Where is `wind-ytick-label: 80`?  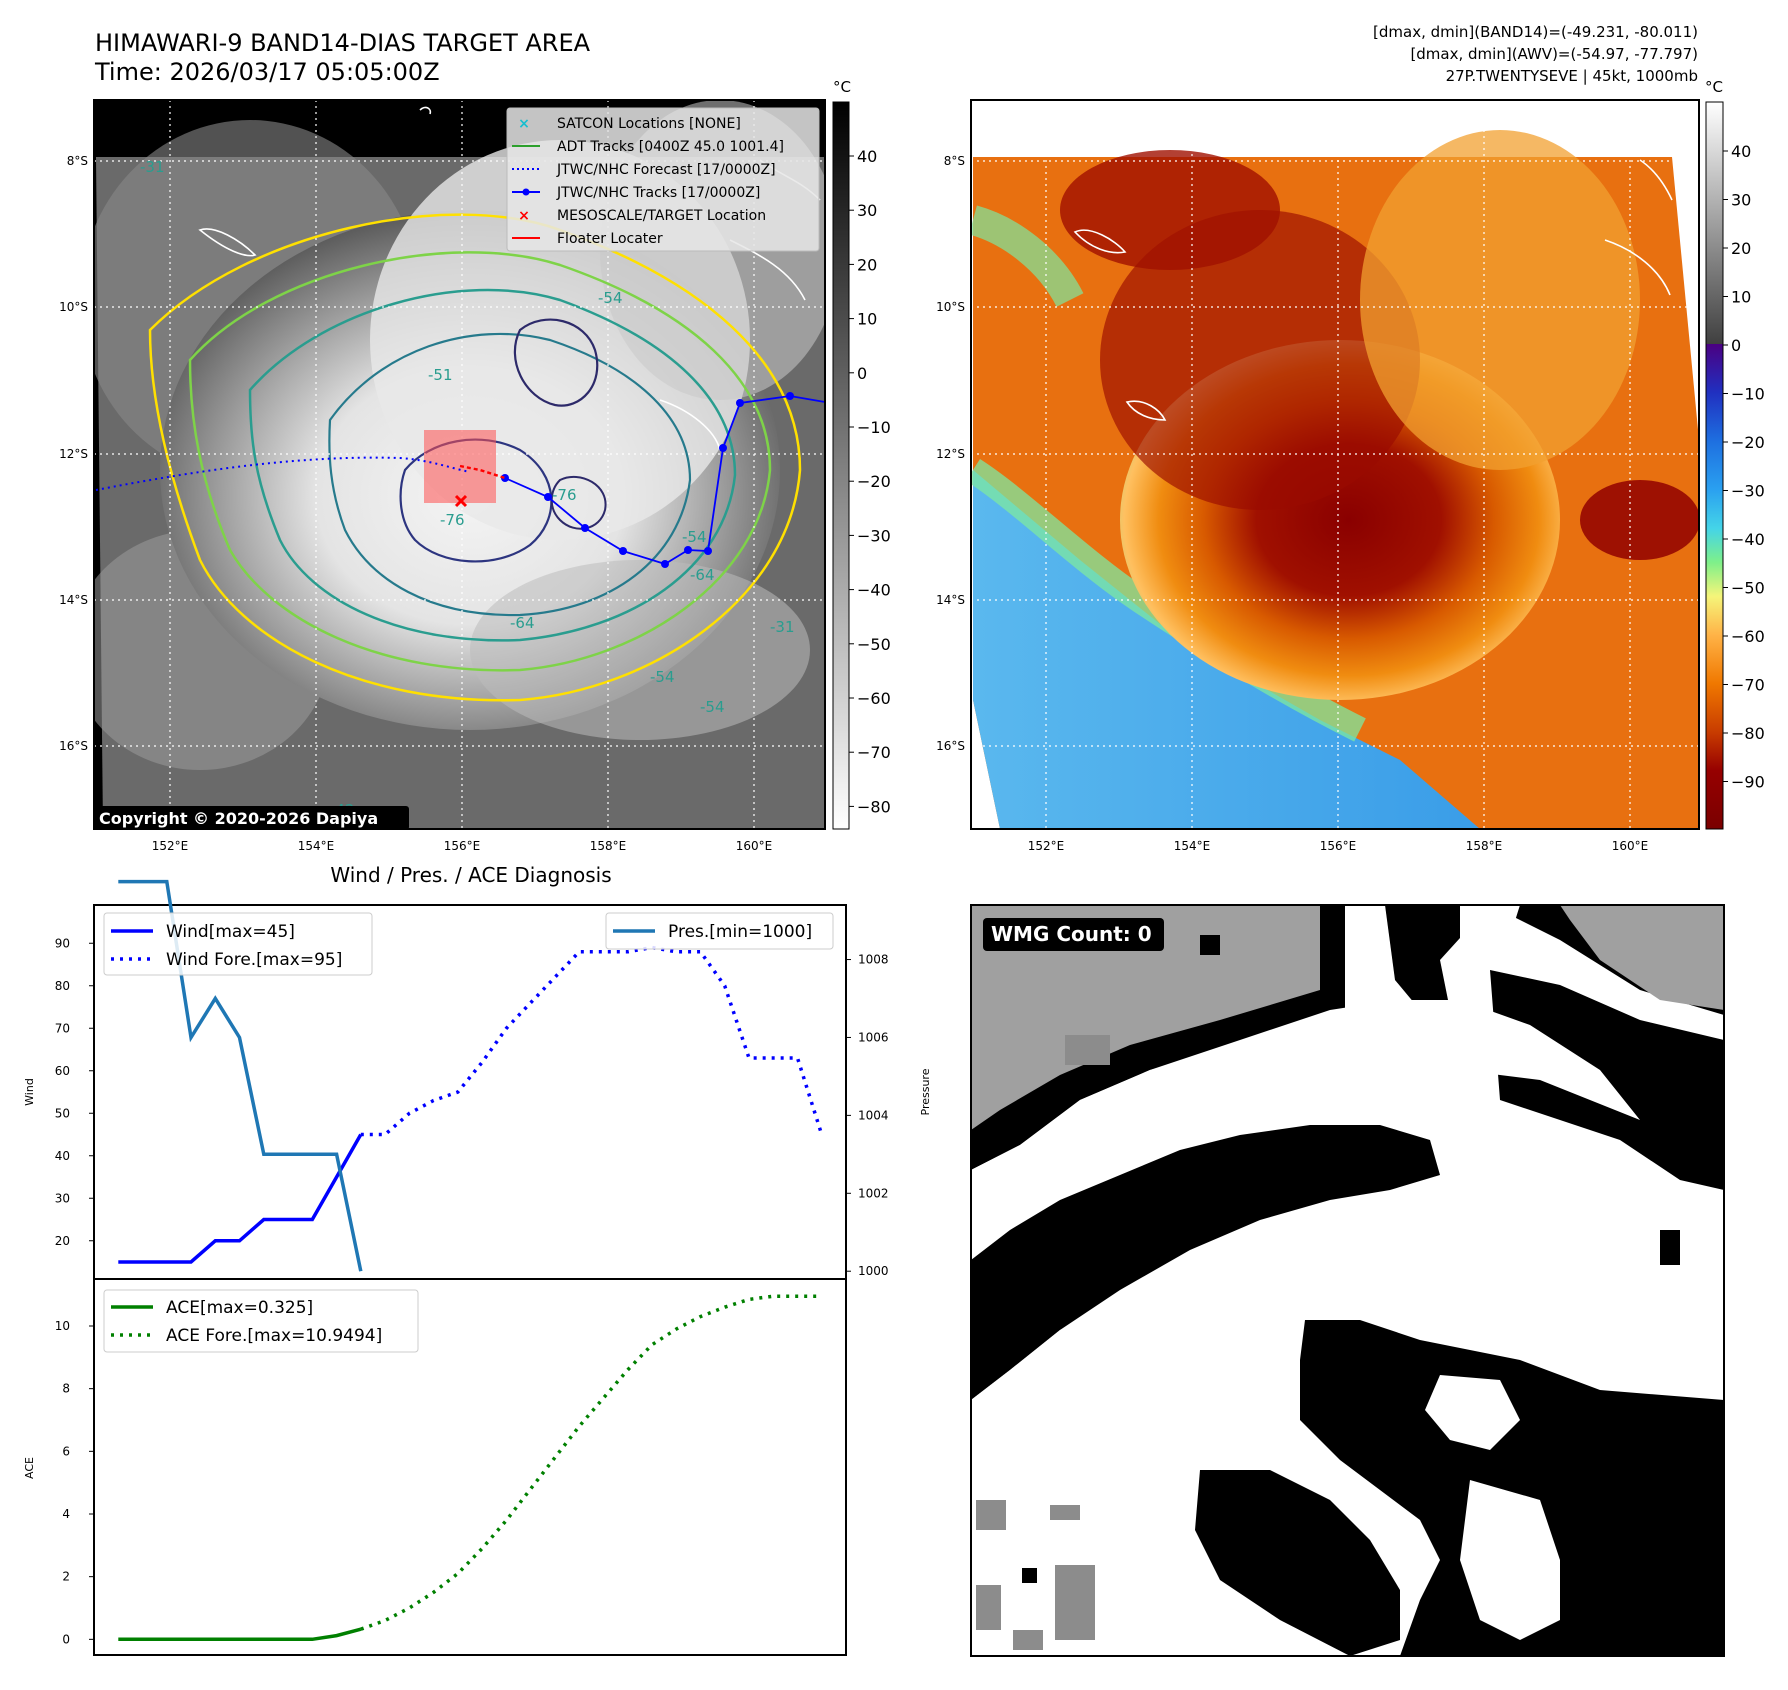
wind-ytick-label: 80 is located at coordinates (62, 986).